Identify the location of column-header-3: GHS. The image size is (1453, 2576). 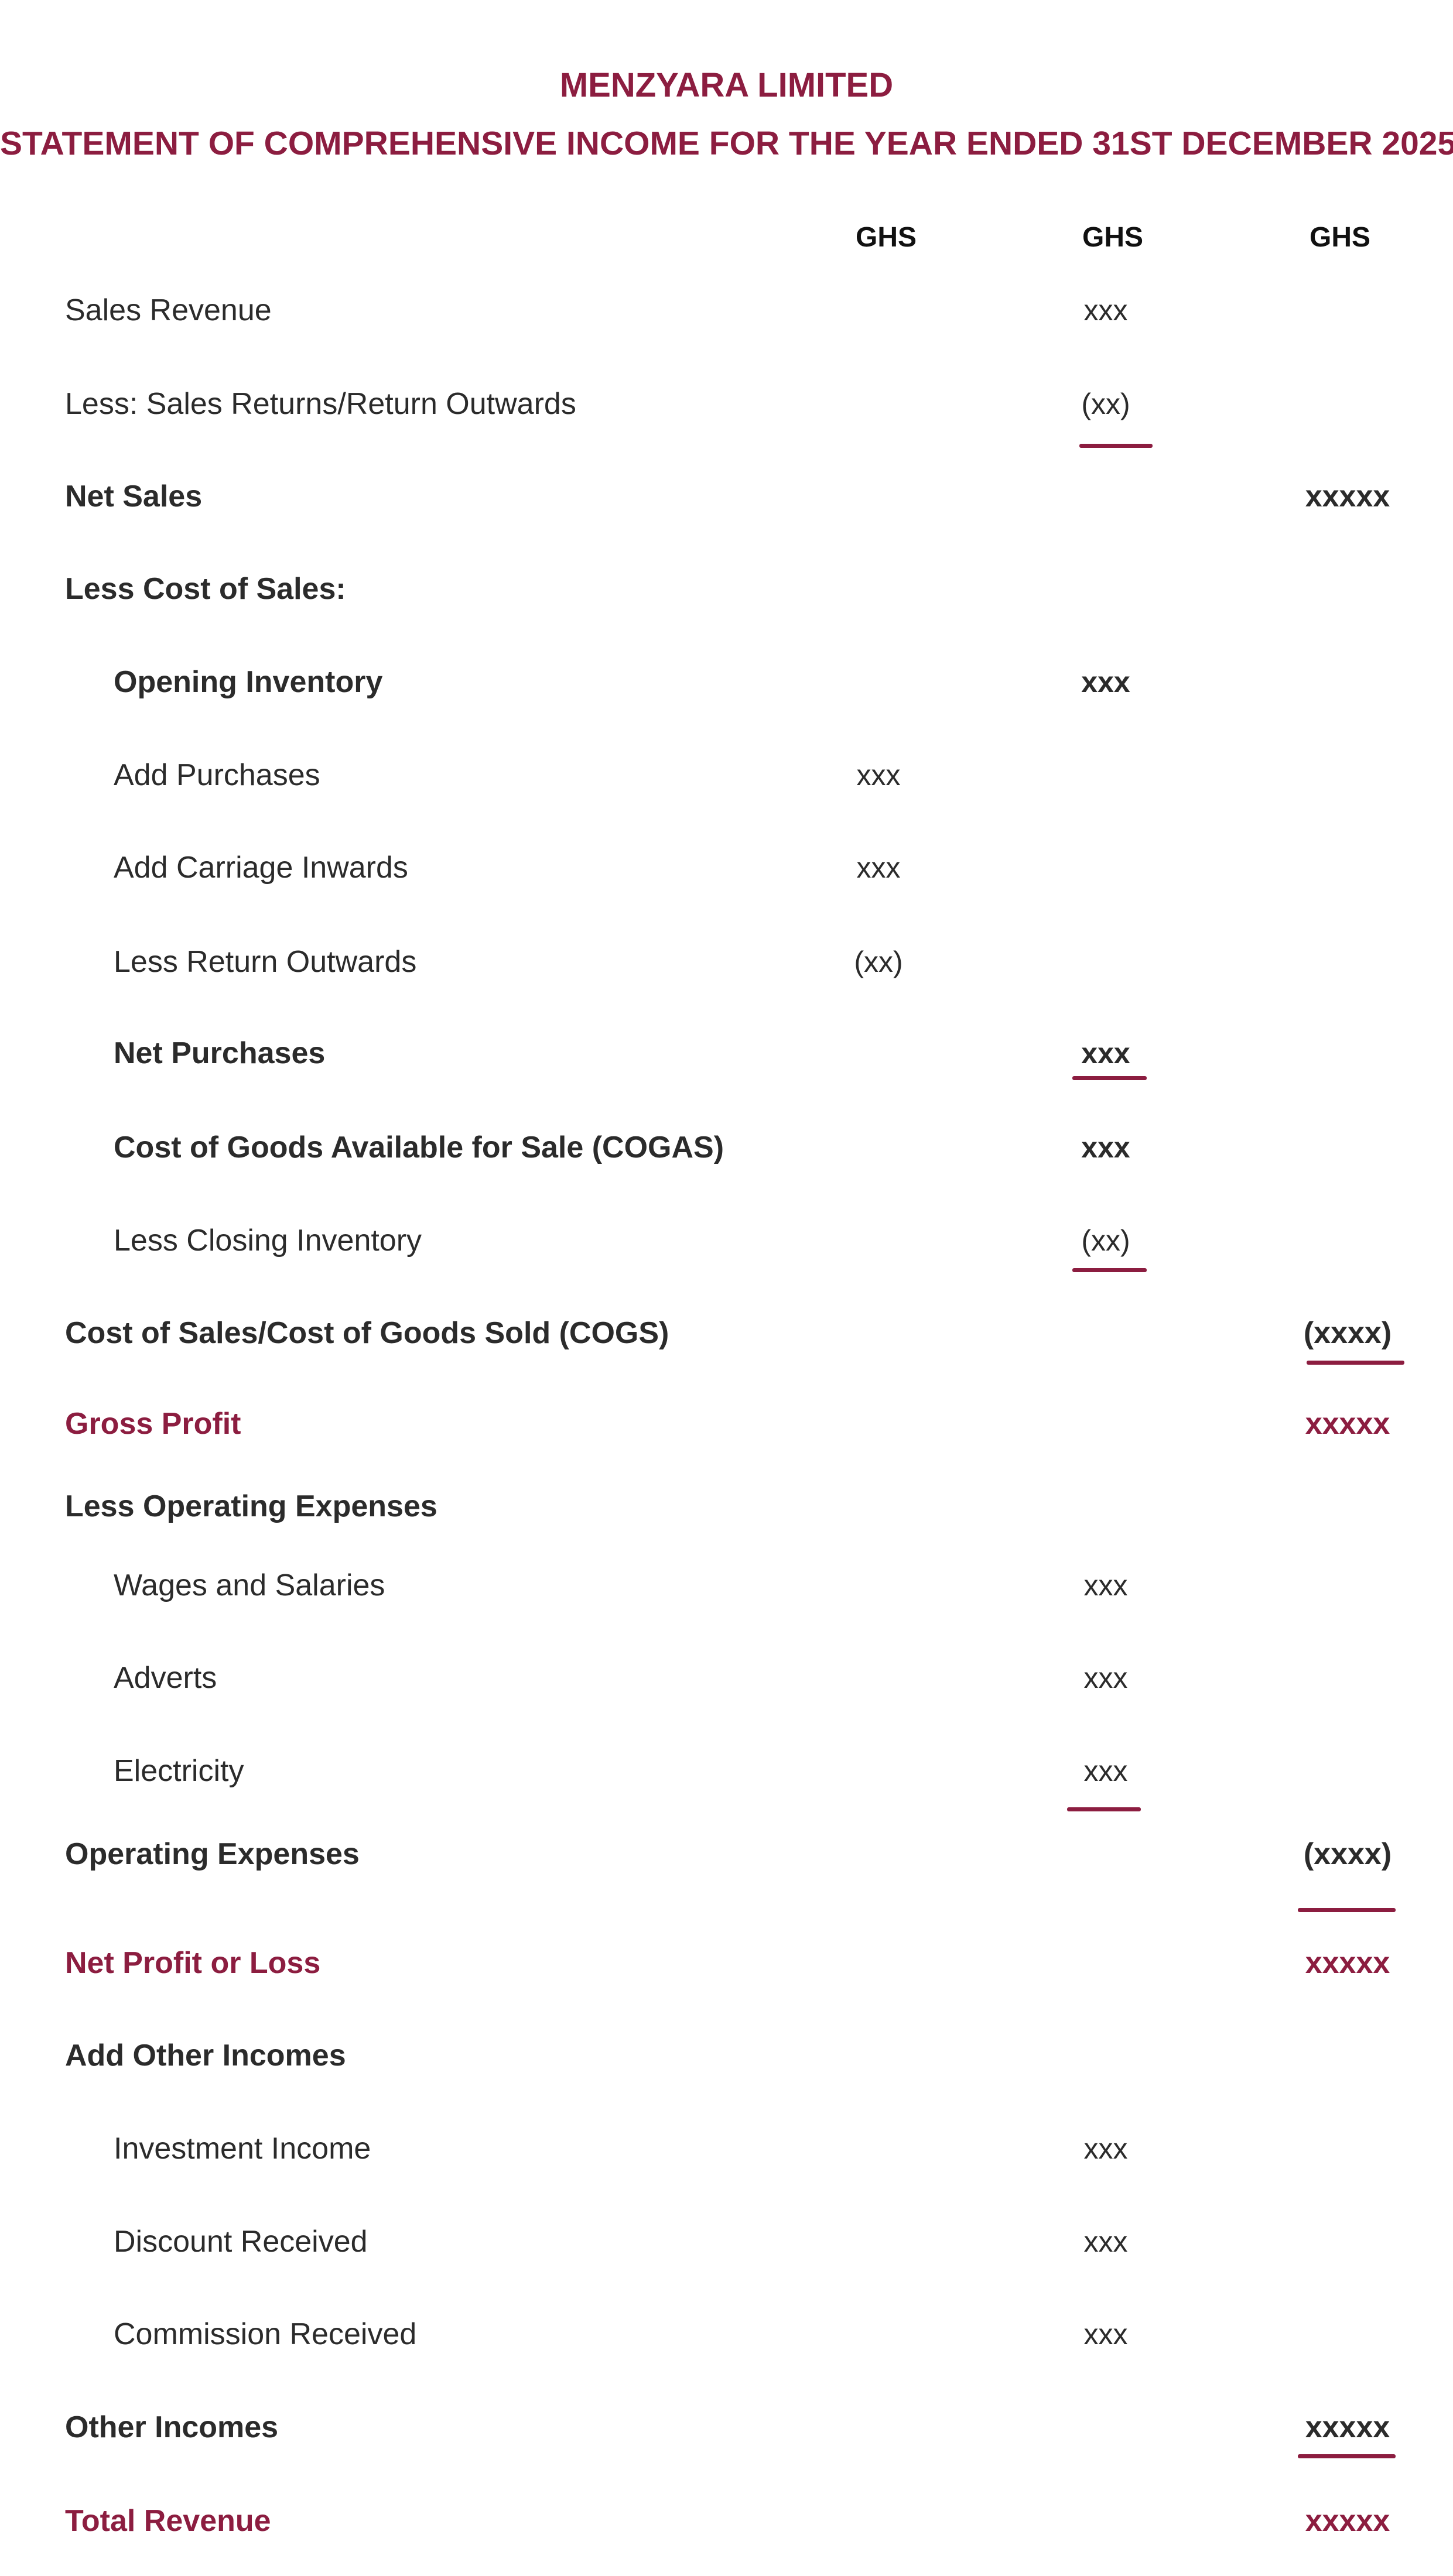
(1340, 237).